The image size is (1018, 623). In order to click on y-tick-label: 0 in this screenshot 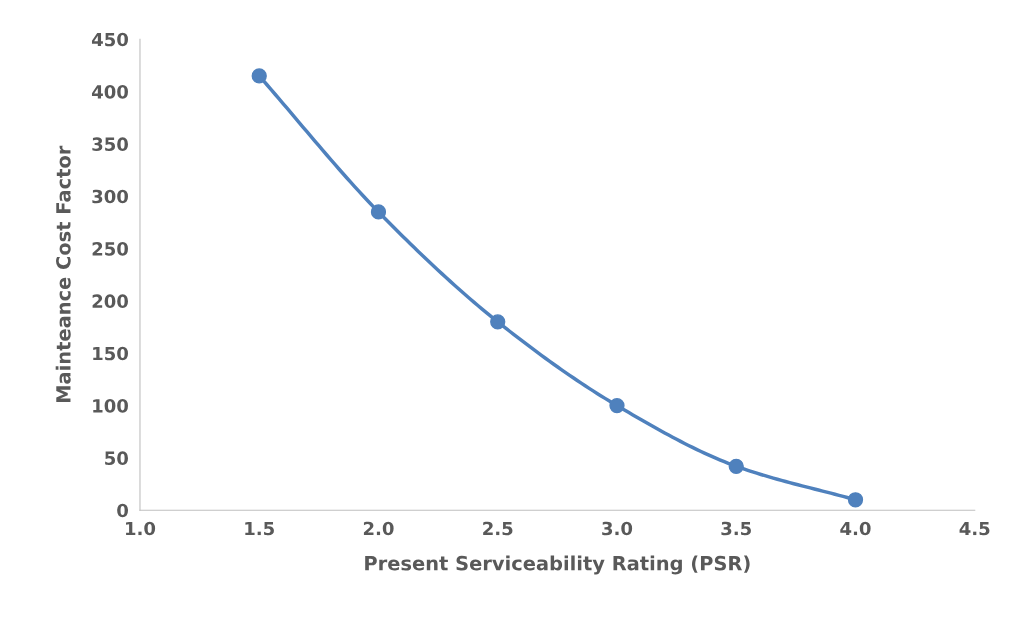, I will do `click(122, 510)`.